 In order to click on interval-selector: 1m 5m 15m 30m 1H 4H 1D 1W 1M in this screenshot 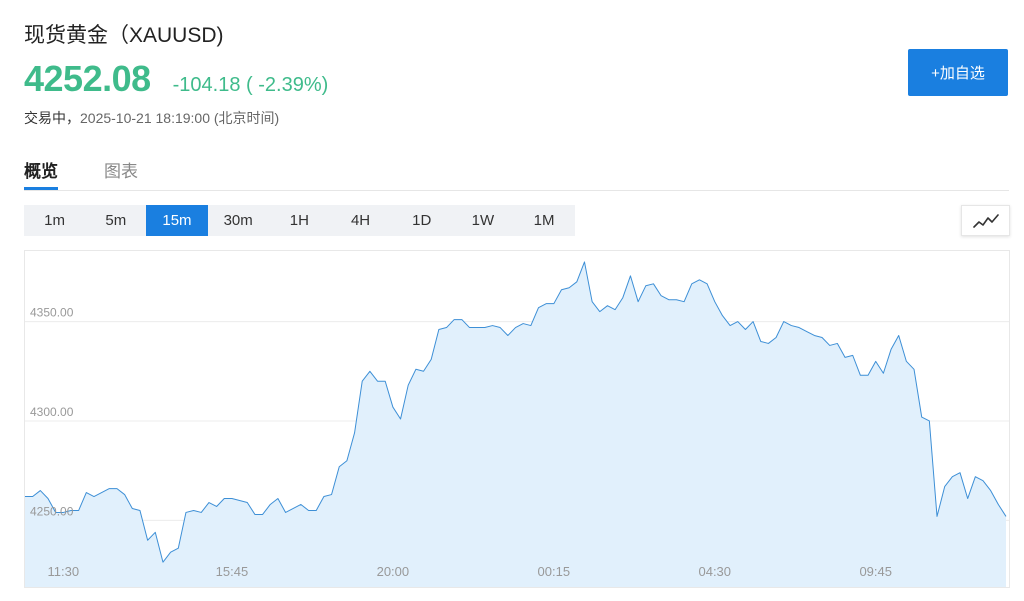, I will do `click(299, 220)`.